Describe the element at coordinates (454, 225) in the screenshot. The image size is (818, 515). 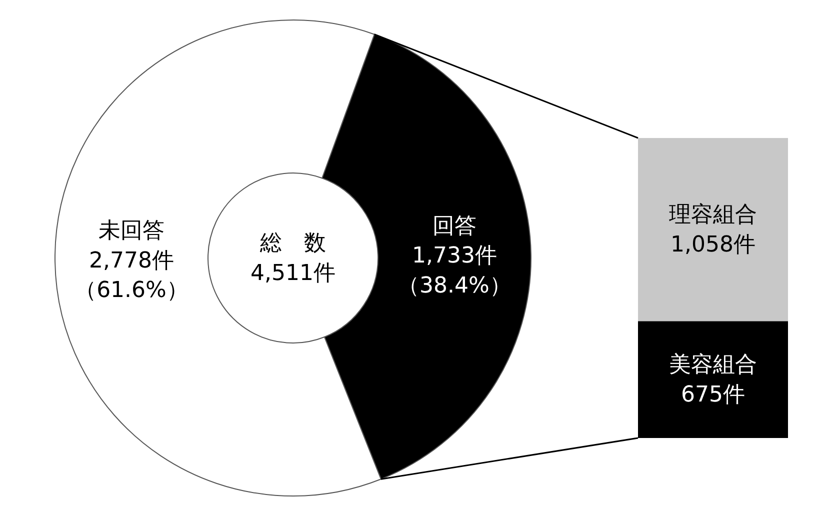
I see `slice-label: 回答` at that location.